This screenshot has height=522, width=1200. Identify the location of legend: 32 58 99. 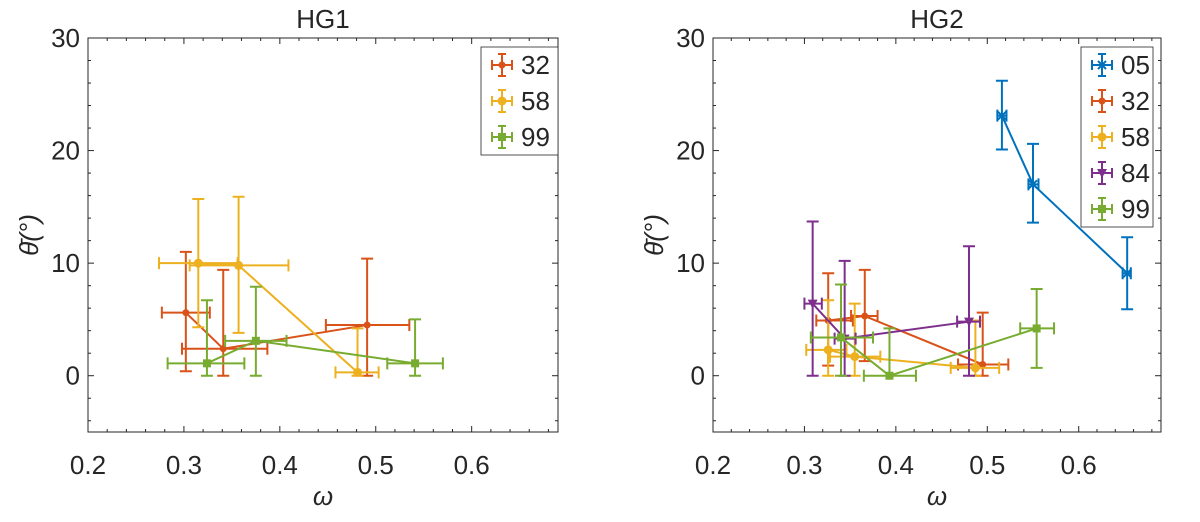
(519, 101).